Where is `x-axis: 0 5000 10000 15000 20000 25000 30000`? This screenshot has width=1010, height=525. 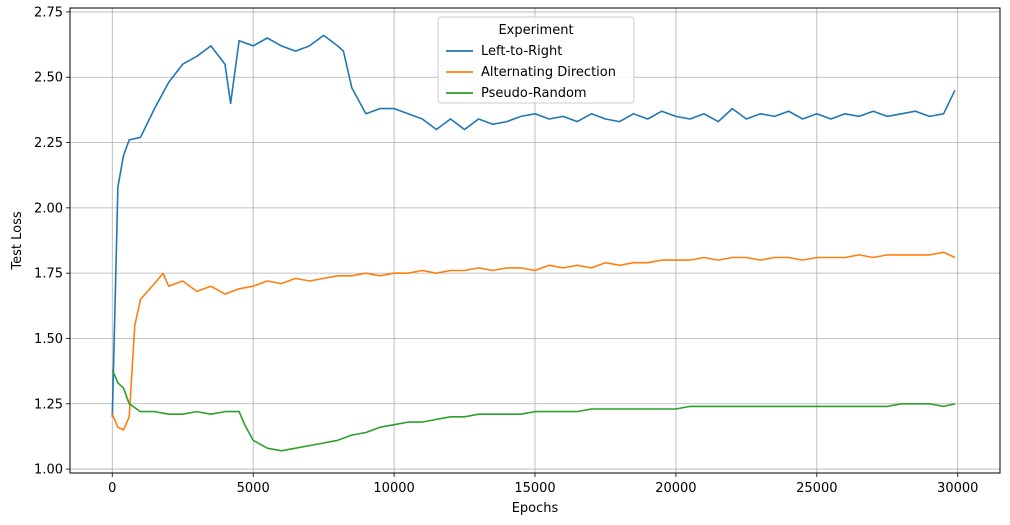 x-axis: 0 5000 10000 15000 20000 25000 30000 is located at coordinates (543, 484).